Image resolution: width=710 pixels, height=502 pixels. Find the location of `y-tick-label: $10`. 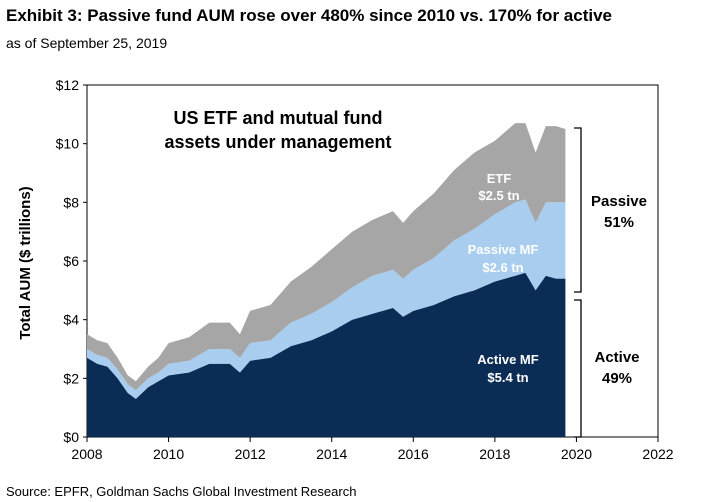

y-tick-label: $10 is located at coordinates (68, 144).